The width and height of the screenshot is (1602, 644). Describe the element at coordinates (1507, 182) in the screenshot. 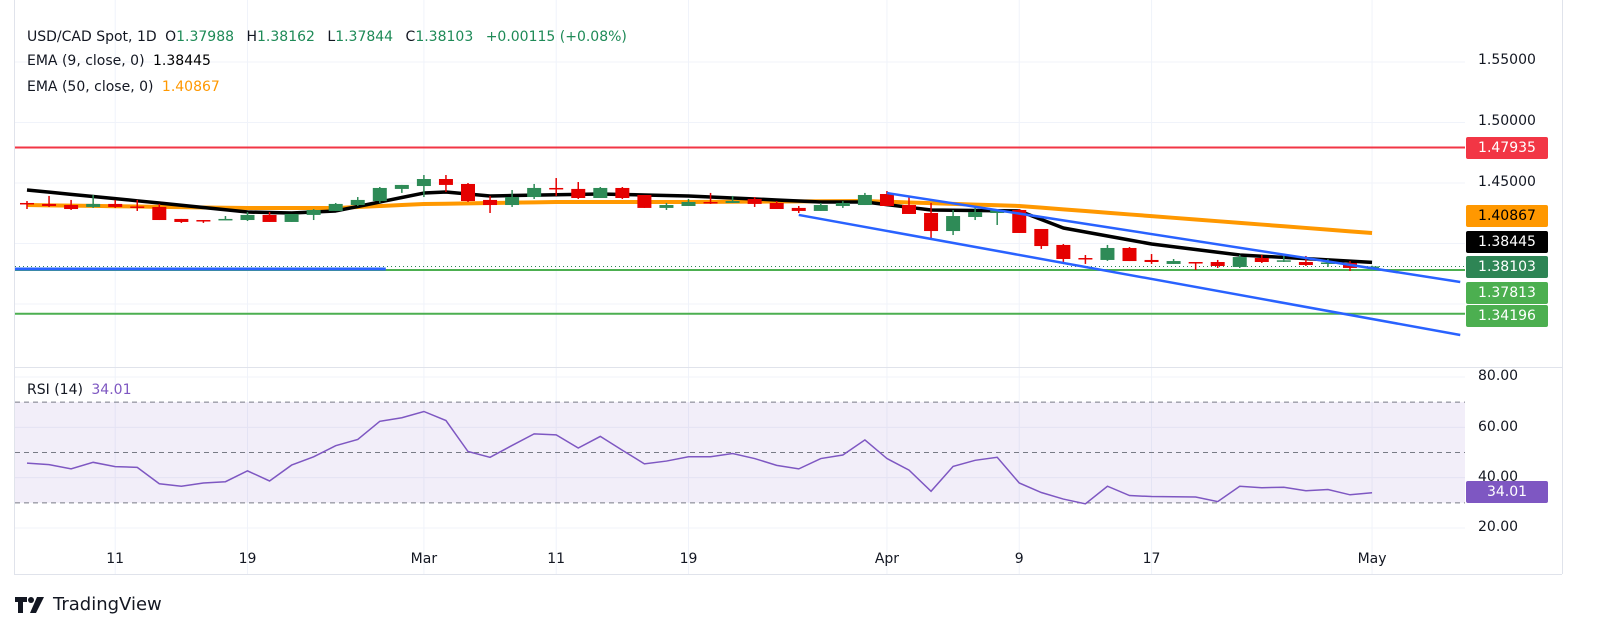

I see `price-tick: 1.45000` at that location.